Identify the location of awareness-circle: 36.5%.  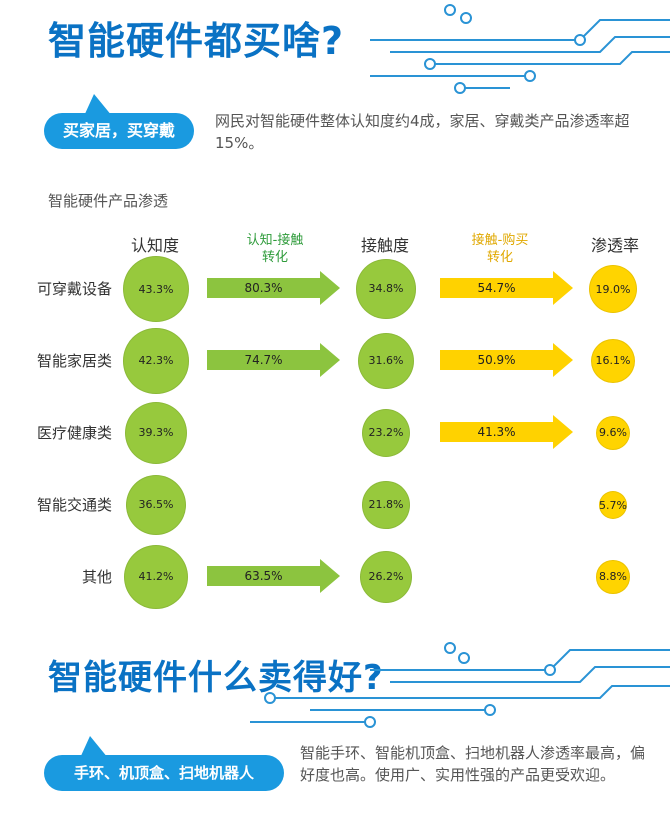
(156, 505).